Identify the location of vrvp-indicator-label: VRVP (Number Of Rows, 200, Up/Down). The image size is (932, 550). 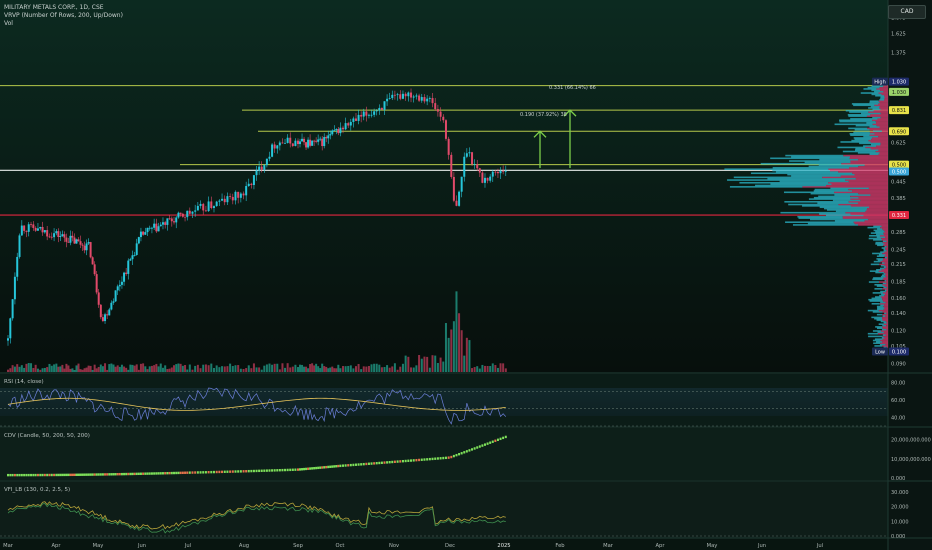
(63, 15).